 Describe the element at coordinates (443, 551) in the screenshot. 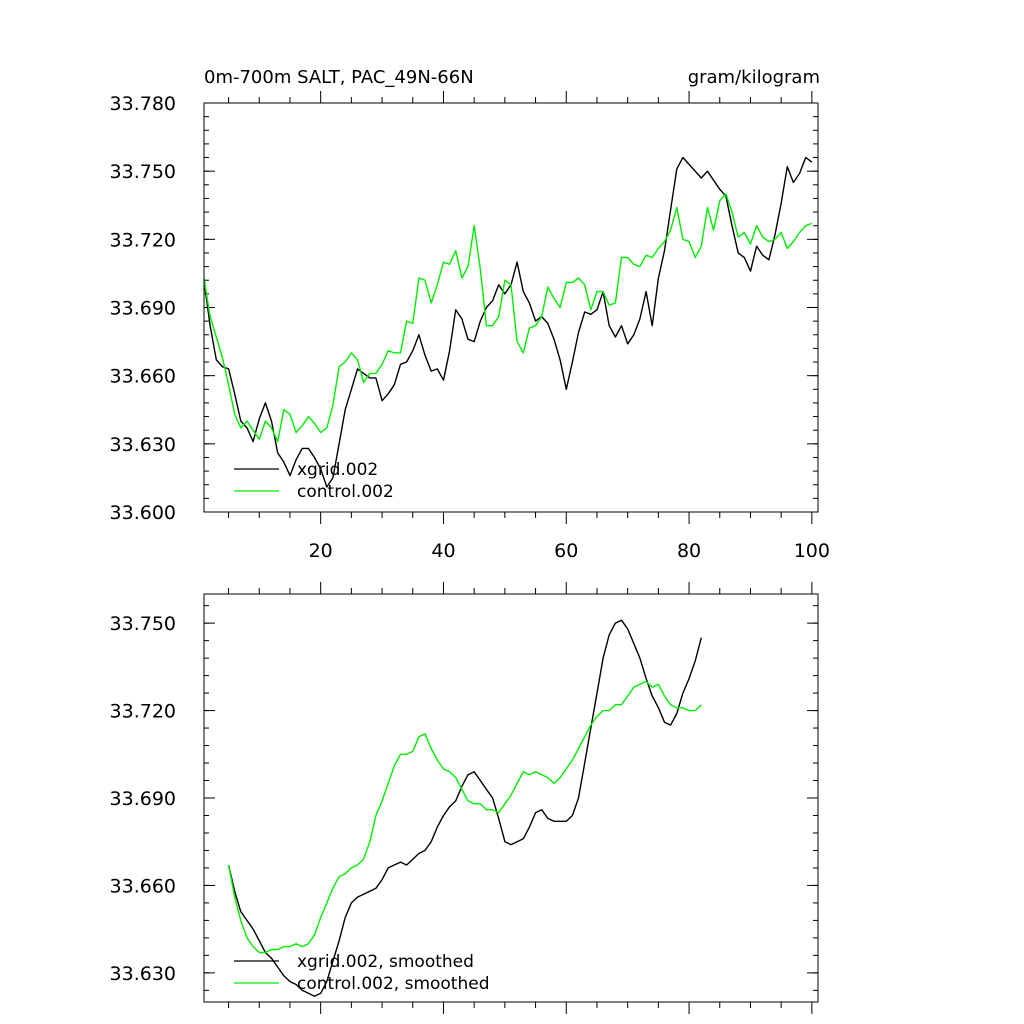

I see `x-tick-label: 40` at that location.